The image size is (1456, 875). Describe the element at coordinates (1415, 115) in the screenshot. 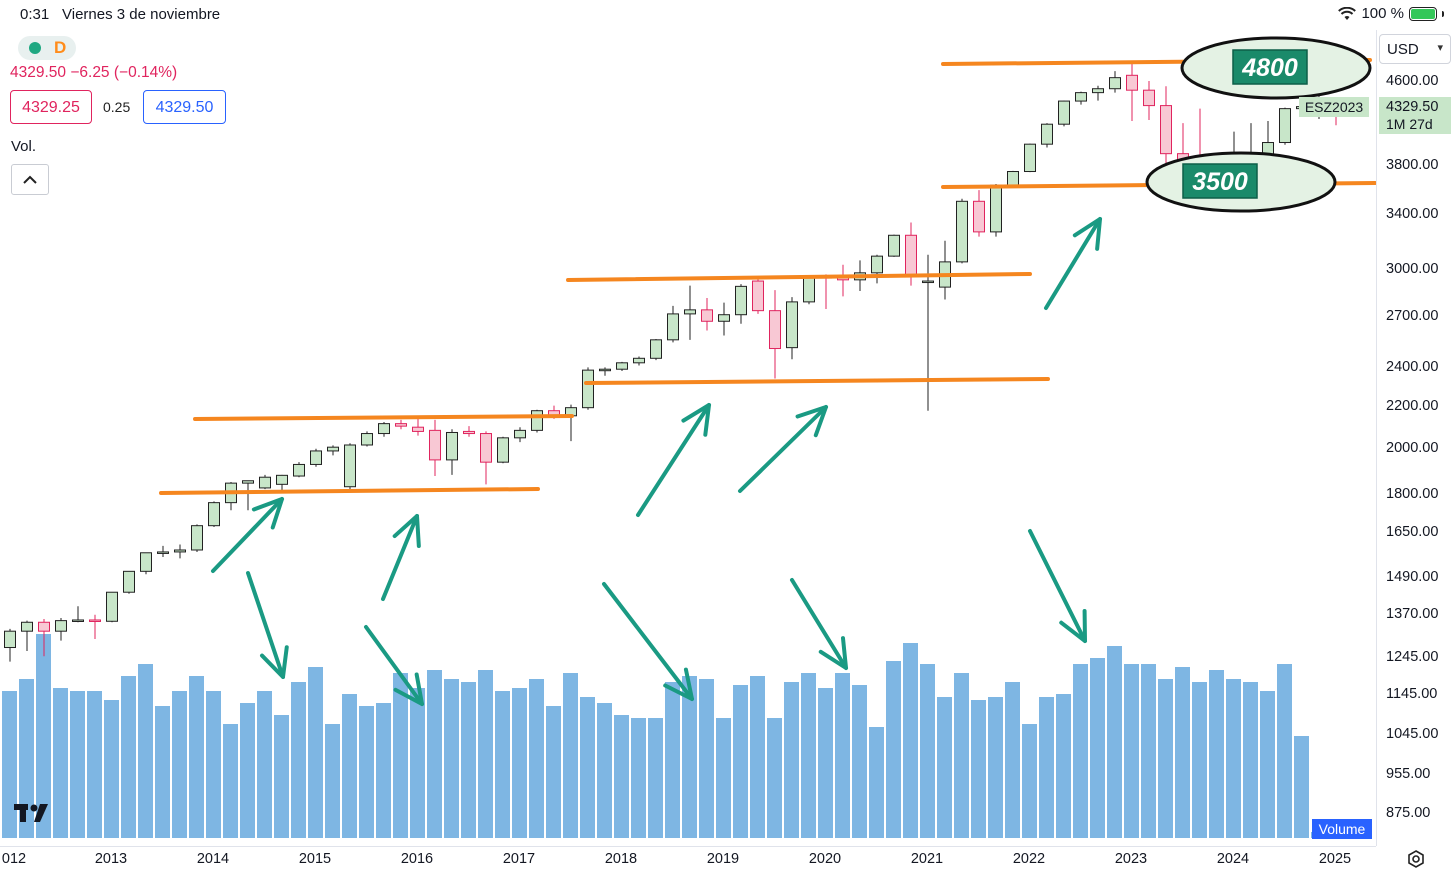

I see `last-price-tag: 4329.50 1M 27d` at that location.